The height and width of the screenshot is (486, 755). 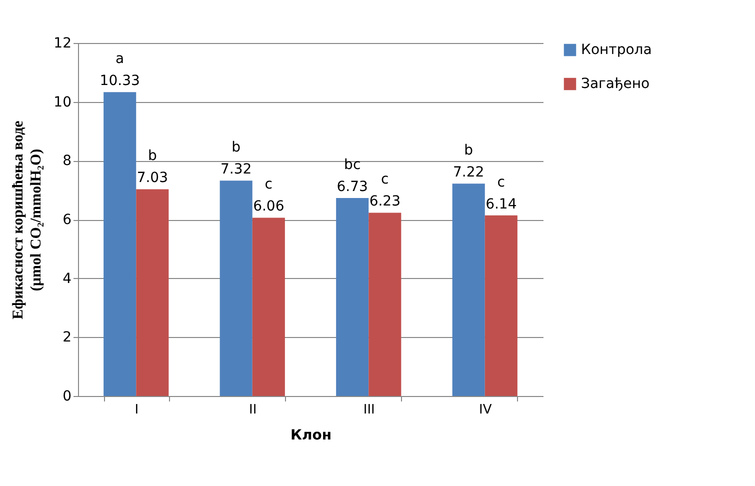 What do you see at coordinates (63, 102) in the screenshot?
I see `y-tick-label: 10` at bounding box center [63, 102].